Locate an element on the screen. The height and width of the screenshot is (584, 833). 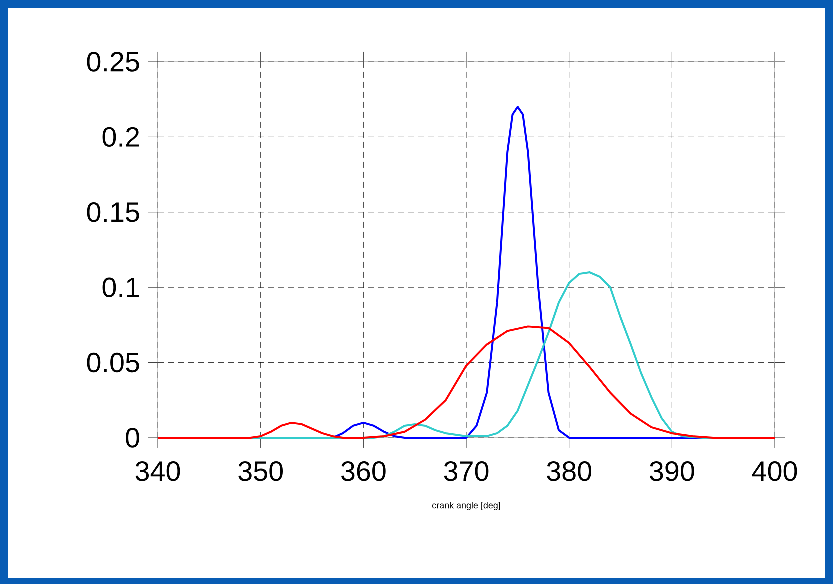
x-tick-label: 350 is located at coordinates (261, 472).